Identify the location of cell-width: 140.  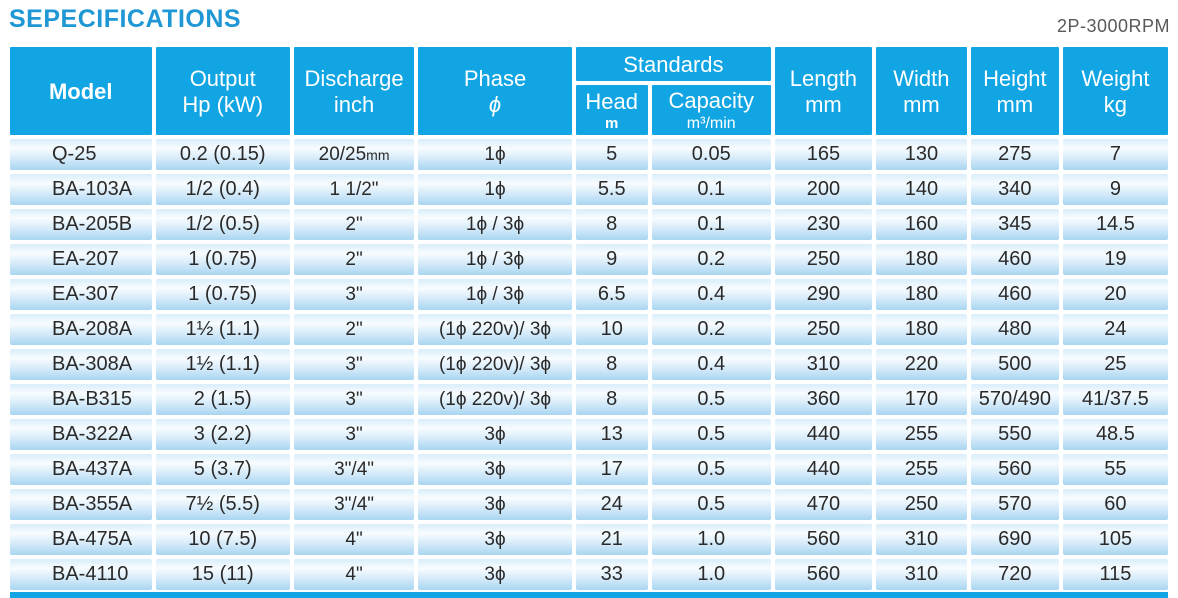
(921, 189).